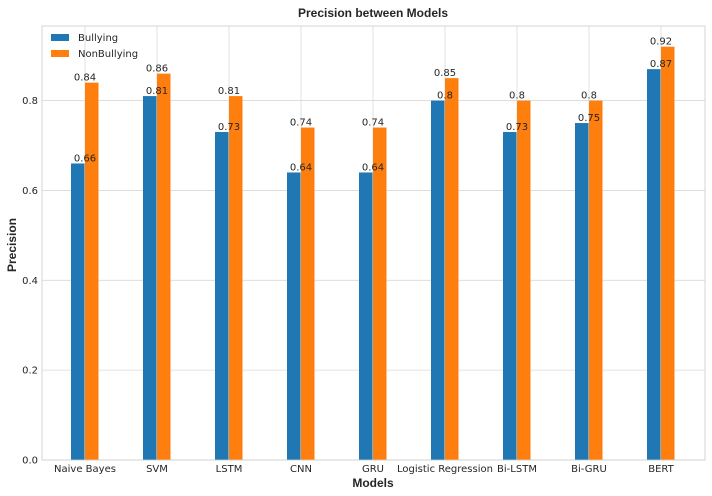 The image size is (712, 496). Describe the element at coordinates (30, 191) in the screenshot. I see `y-tick-label: 0.6` at that location.